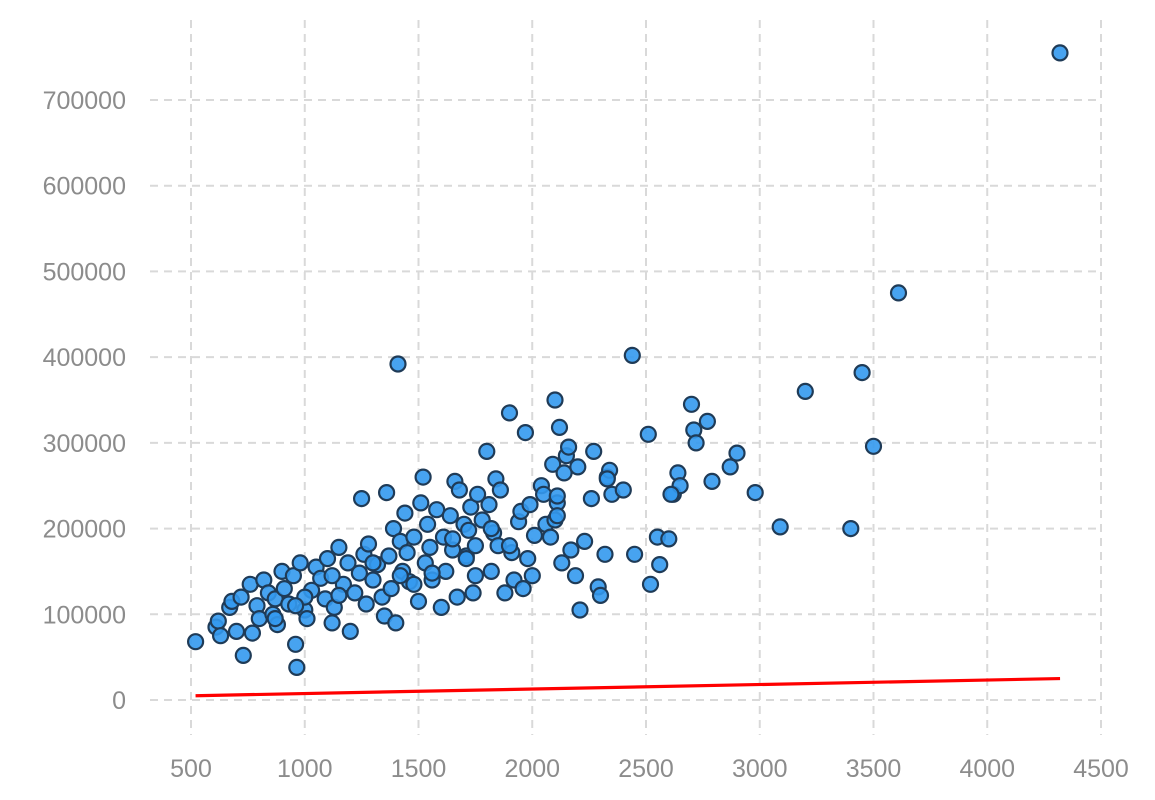  I want to click on fit-line, so click(628, 687).